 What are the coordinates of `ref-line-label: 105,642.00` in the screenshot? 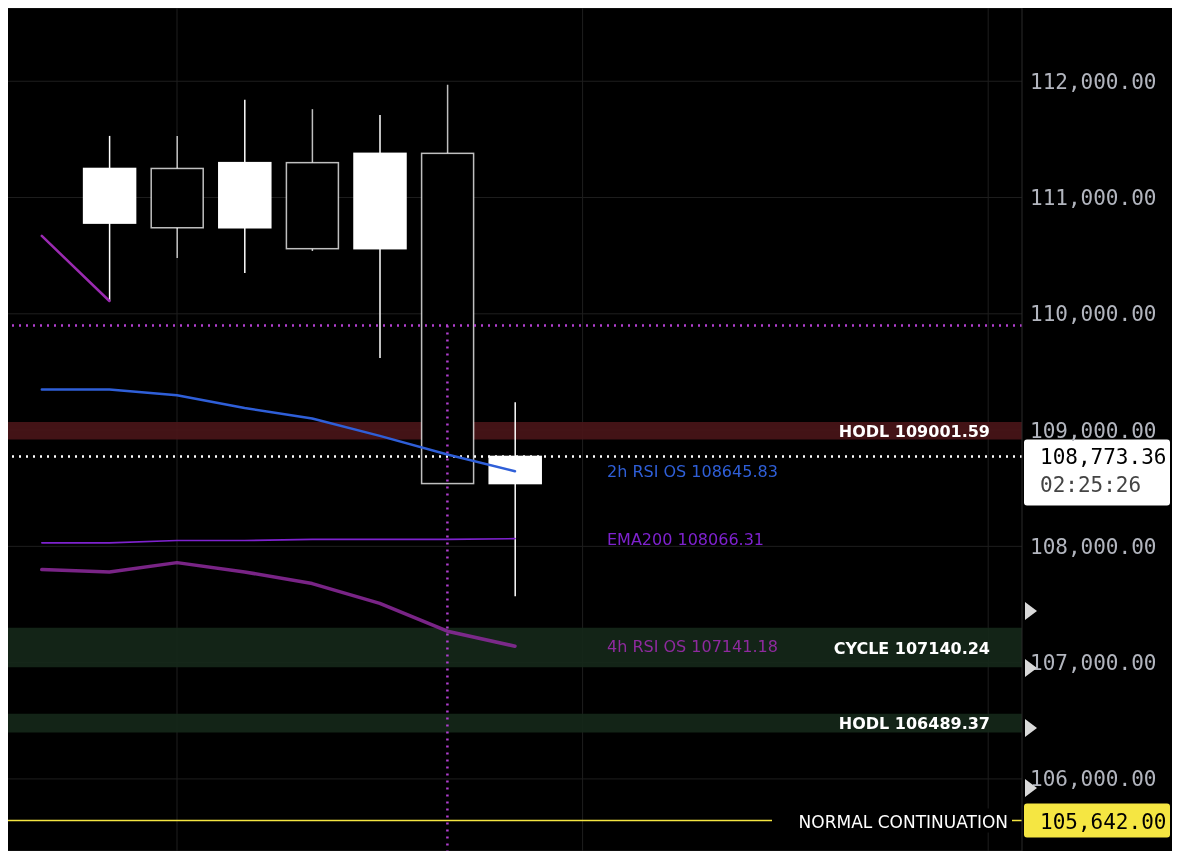 It's located at (1103, 821).